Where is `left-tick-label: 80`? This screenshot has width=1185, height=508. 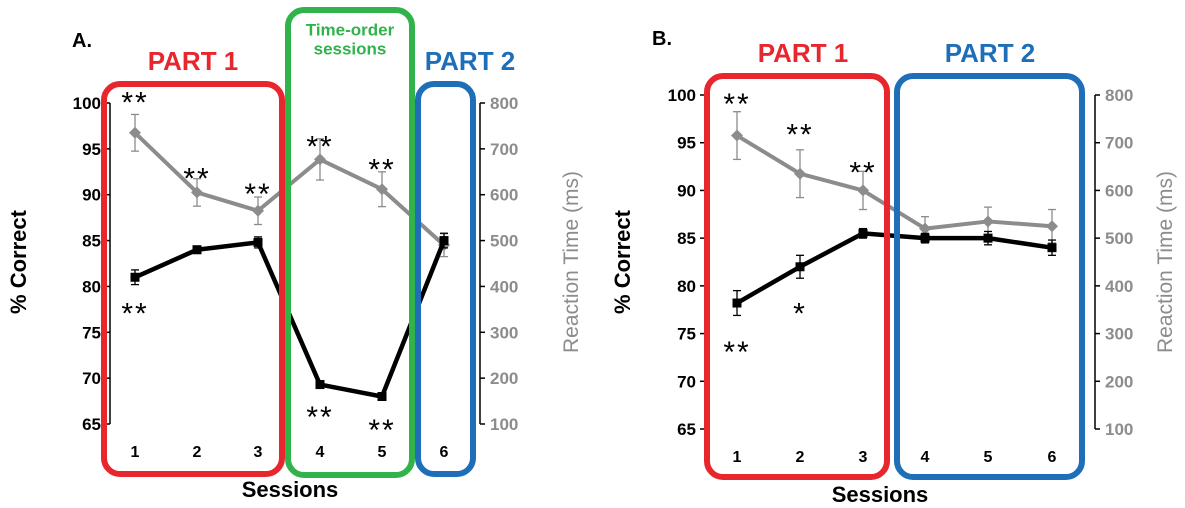 left-tick-label: 80 is located at coordinates (686, 286).